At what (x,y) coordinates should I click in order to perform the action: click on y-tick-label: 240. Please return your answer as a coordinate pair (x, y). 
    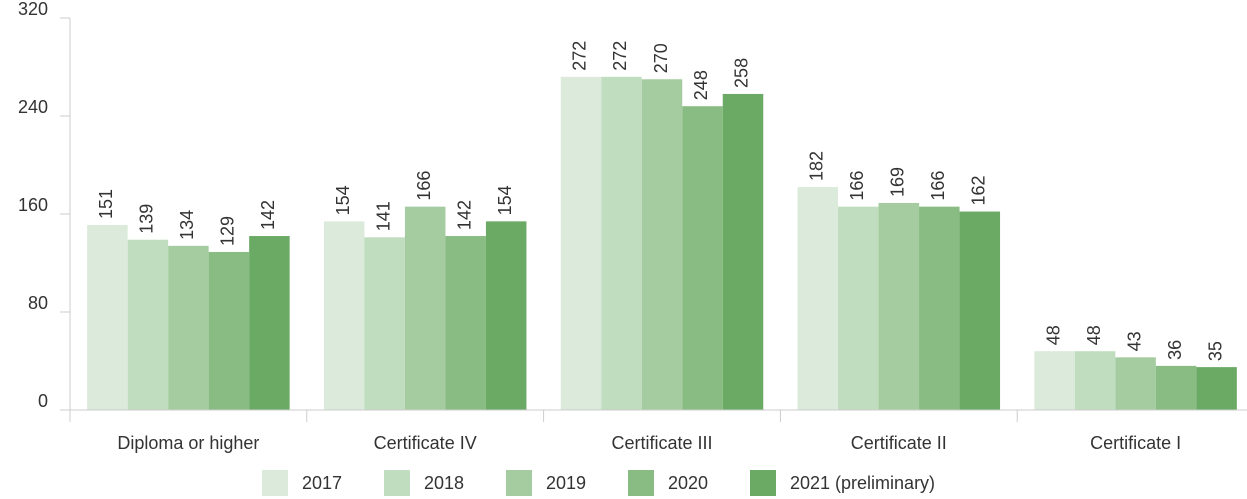
    Looking at the image, I should click on (33, 107).